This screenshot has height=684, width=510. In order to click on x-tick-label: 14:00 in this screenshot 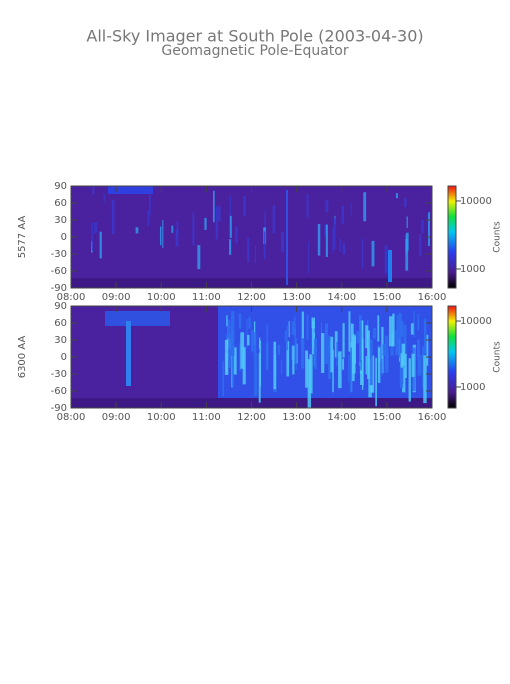, I will do `click(341, 297)`.